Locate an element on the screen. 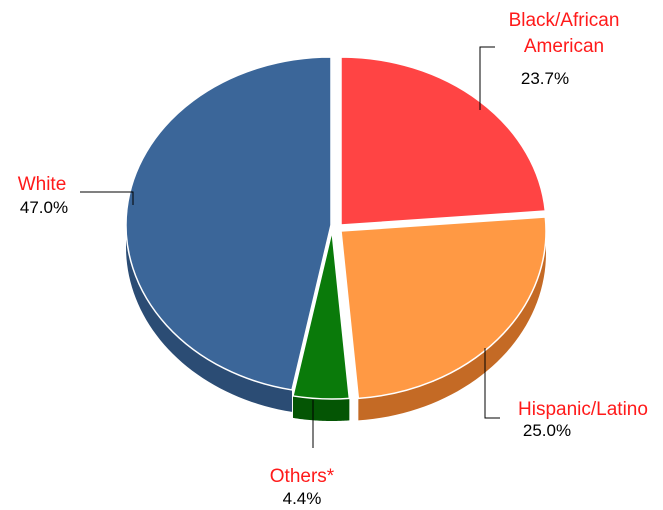 This screenshot has width=663, height=510. slice-side-others is located at coordinates (321, 408).